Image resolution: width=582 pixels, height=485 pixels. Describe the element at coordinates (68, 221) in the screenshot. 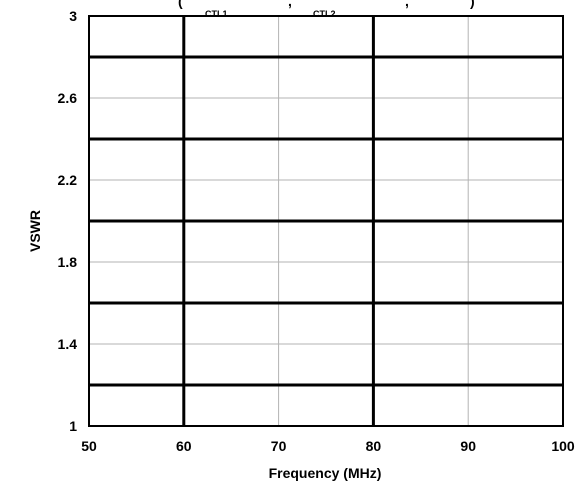

I see `y-tick-labels: 1 1.4 1.8 2.2 2.6 3` at that location.